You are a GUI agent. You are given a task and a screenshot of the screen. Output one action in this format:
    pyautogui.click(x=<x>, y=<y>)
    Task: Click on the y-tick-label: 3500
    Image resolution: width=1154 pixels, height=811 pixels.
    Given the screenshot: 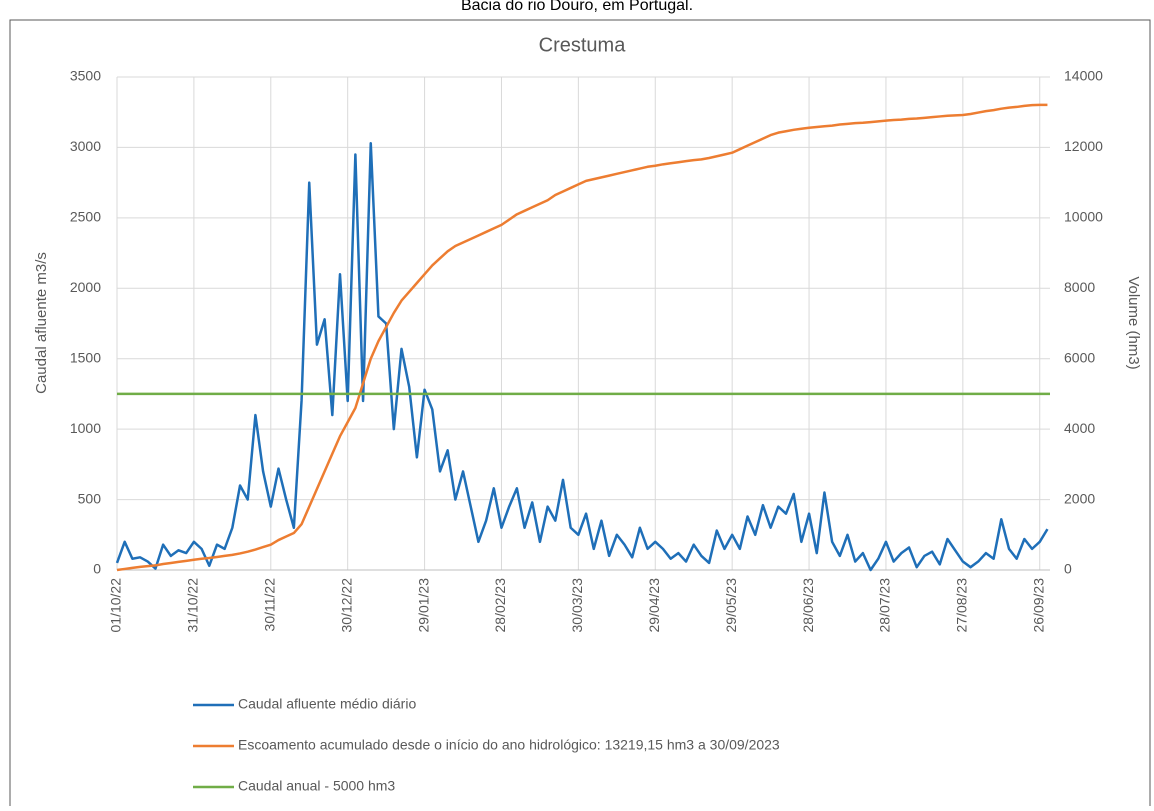 What is the action you would take?
    pyautogui.click(x=85, y=76)
    